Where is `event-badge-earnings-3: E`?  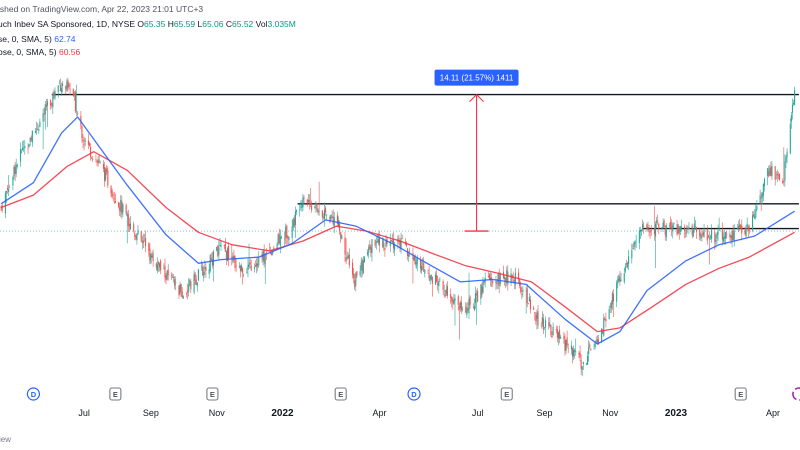
event-badge-earnings-3: E is located at coordinates (212, 394).